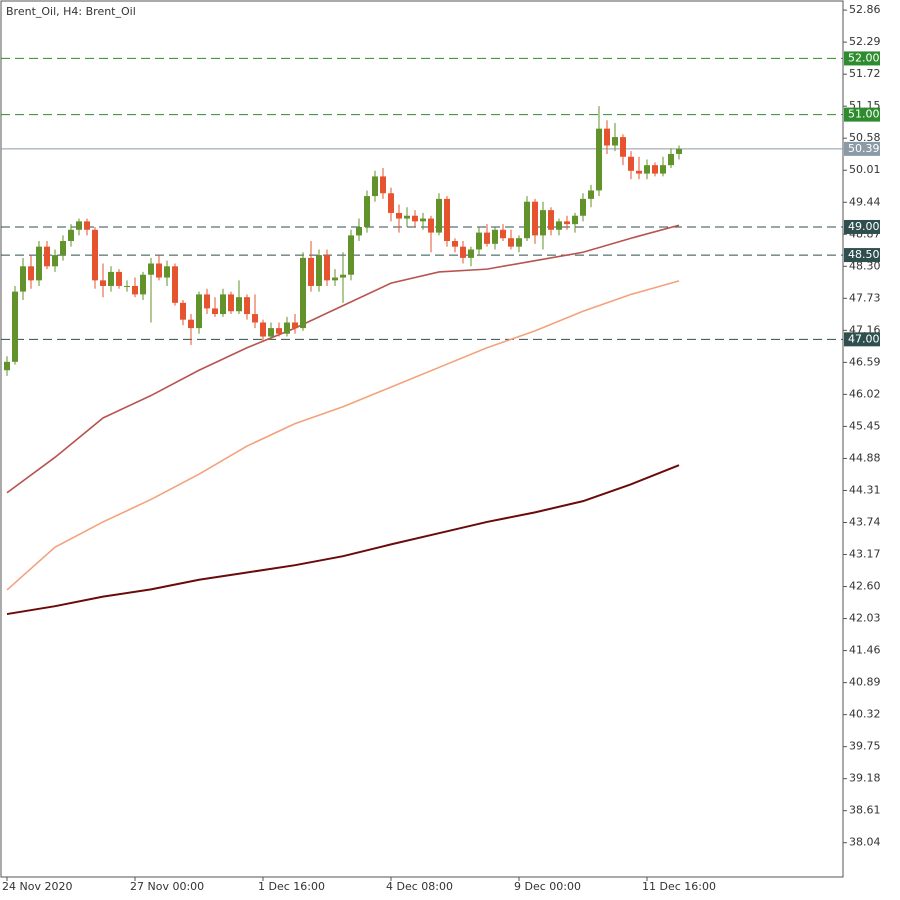  What do you see at coordinates (865, 618) in the screenshot?
I see `y-tick-label: 42.03` at bounding box center [865, 618].